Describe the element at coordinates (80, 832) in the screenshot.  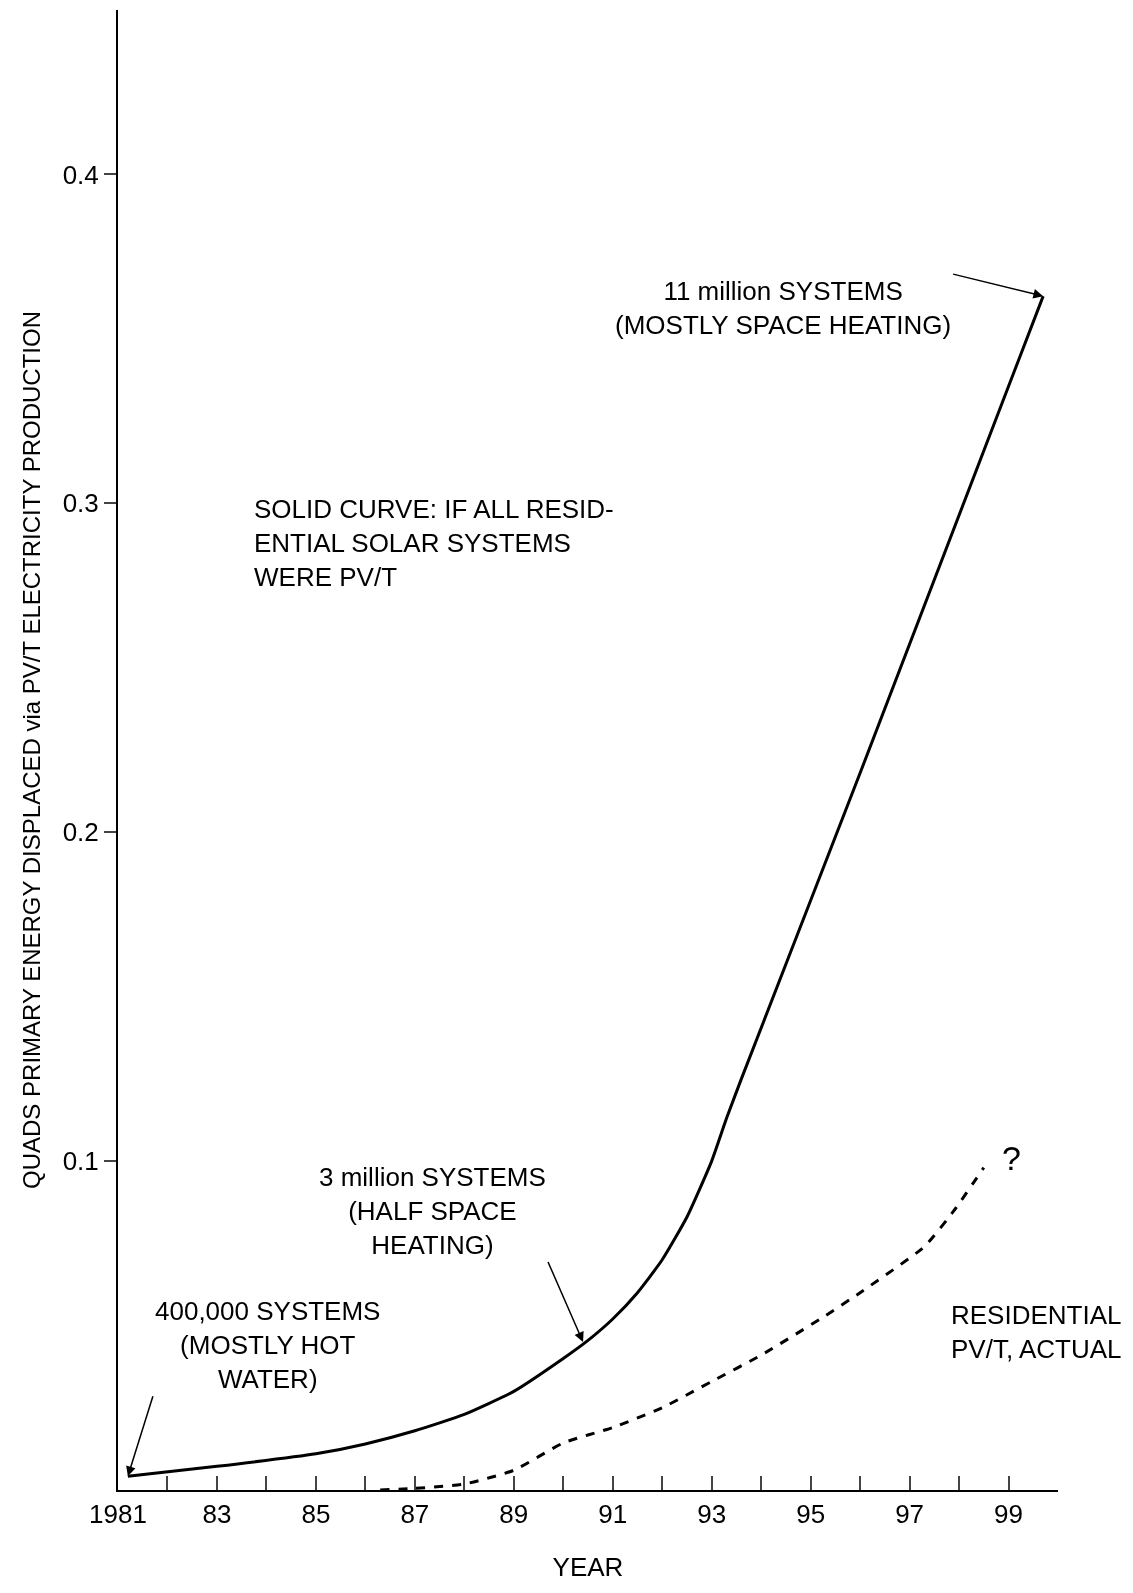
I see `y-tick-label: 0.2` at that location.